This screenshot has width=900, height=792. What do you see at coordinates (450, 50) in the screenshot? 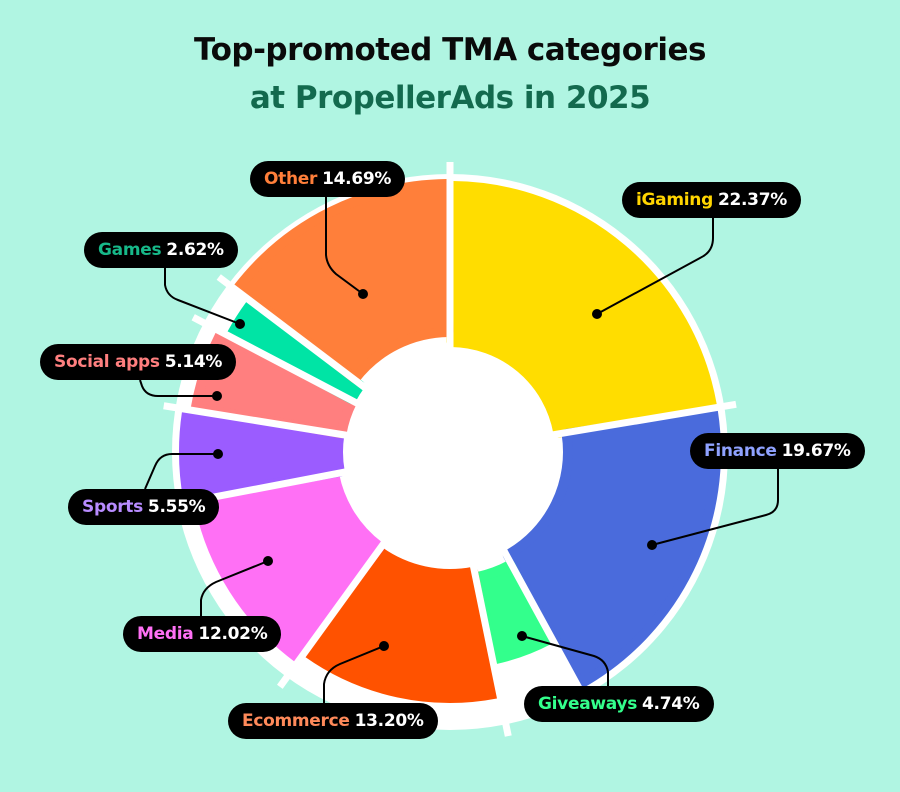
I see `chart-title-line1: Top-promoted TMA categories` at bounding box center [450, 50].